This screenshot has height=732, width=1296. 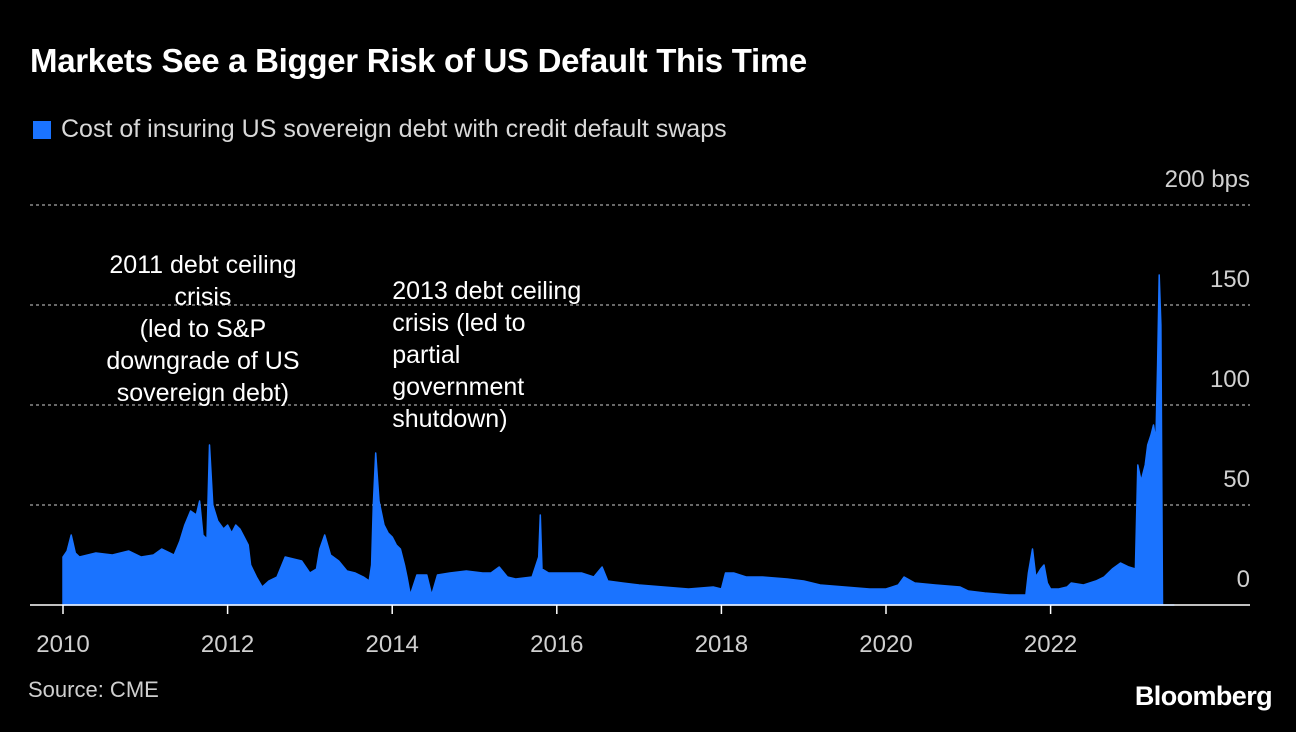 I want to click on y-tick-label: 0, so click(x=1243, y=579).